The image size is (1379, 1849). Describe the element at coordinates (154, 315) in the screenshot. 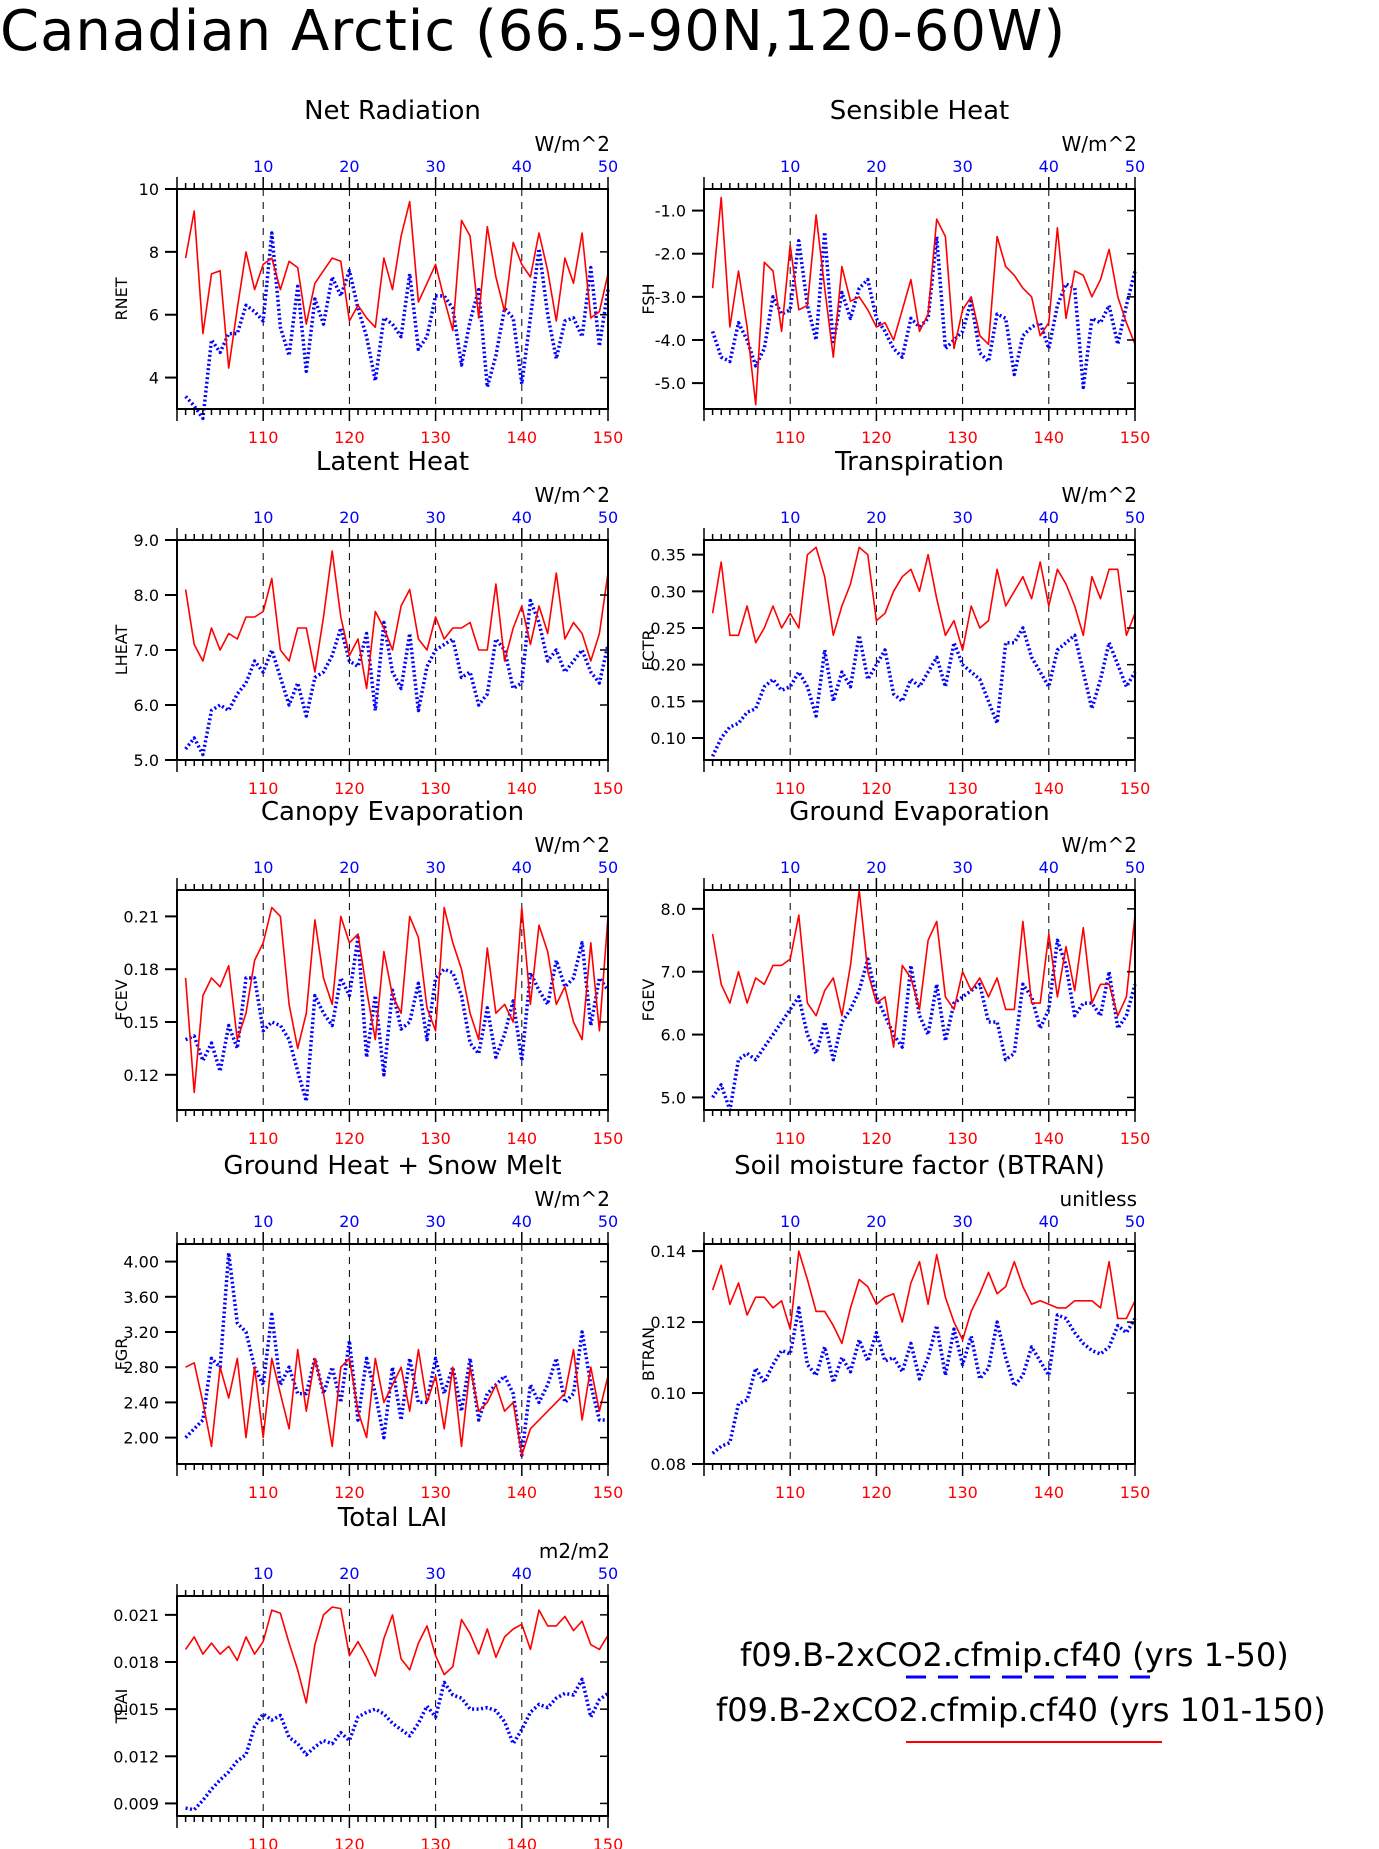

I see `y-tick-label: 6` at that location.